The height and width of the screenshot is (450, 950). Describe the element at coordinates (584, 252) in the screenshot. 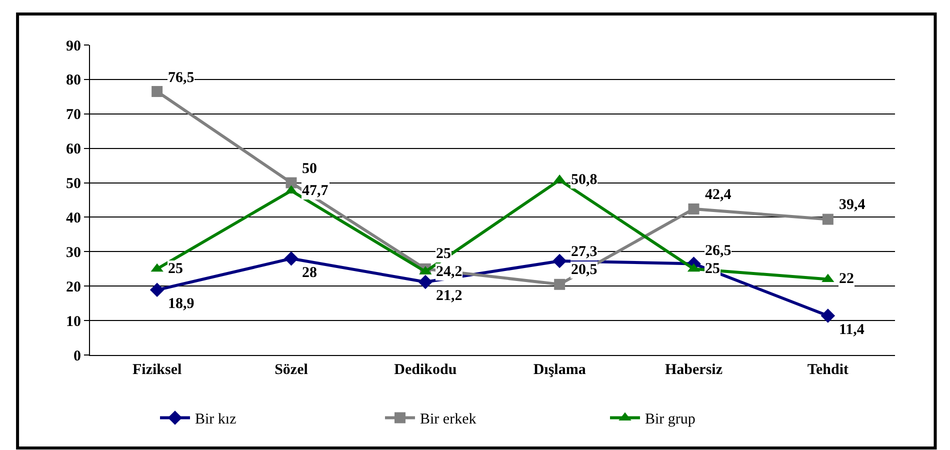

I see `data-label: 27,3` at that location.